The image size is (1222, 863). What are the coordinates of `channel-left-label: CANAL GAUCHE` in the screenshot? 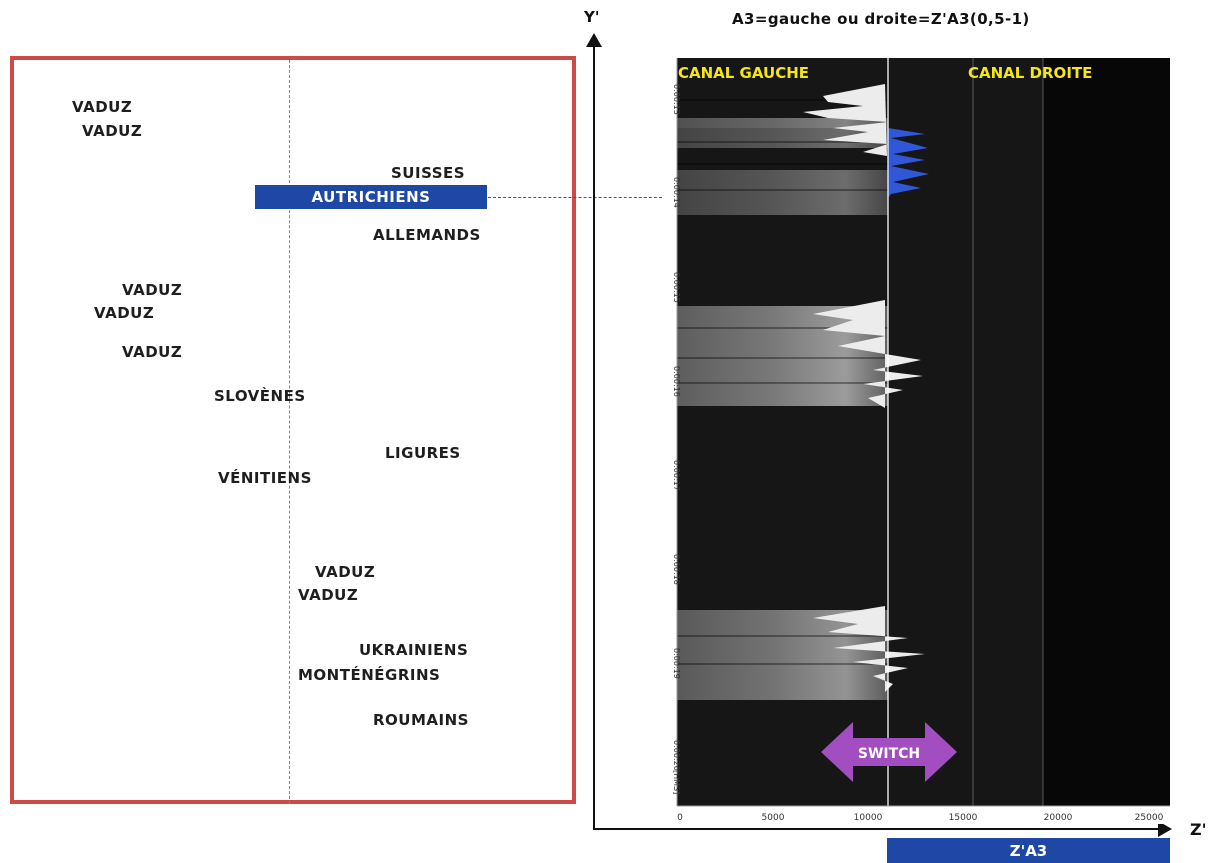 It's located at (743, 73).